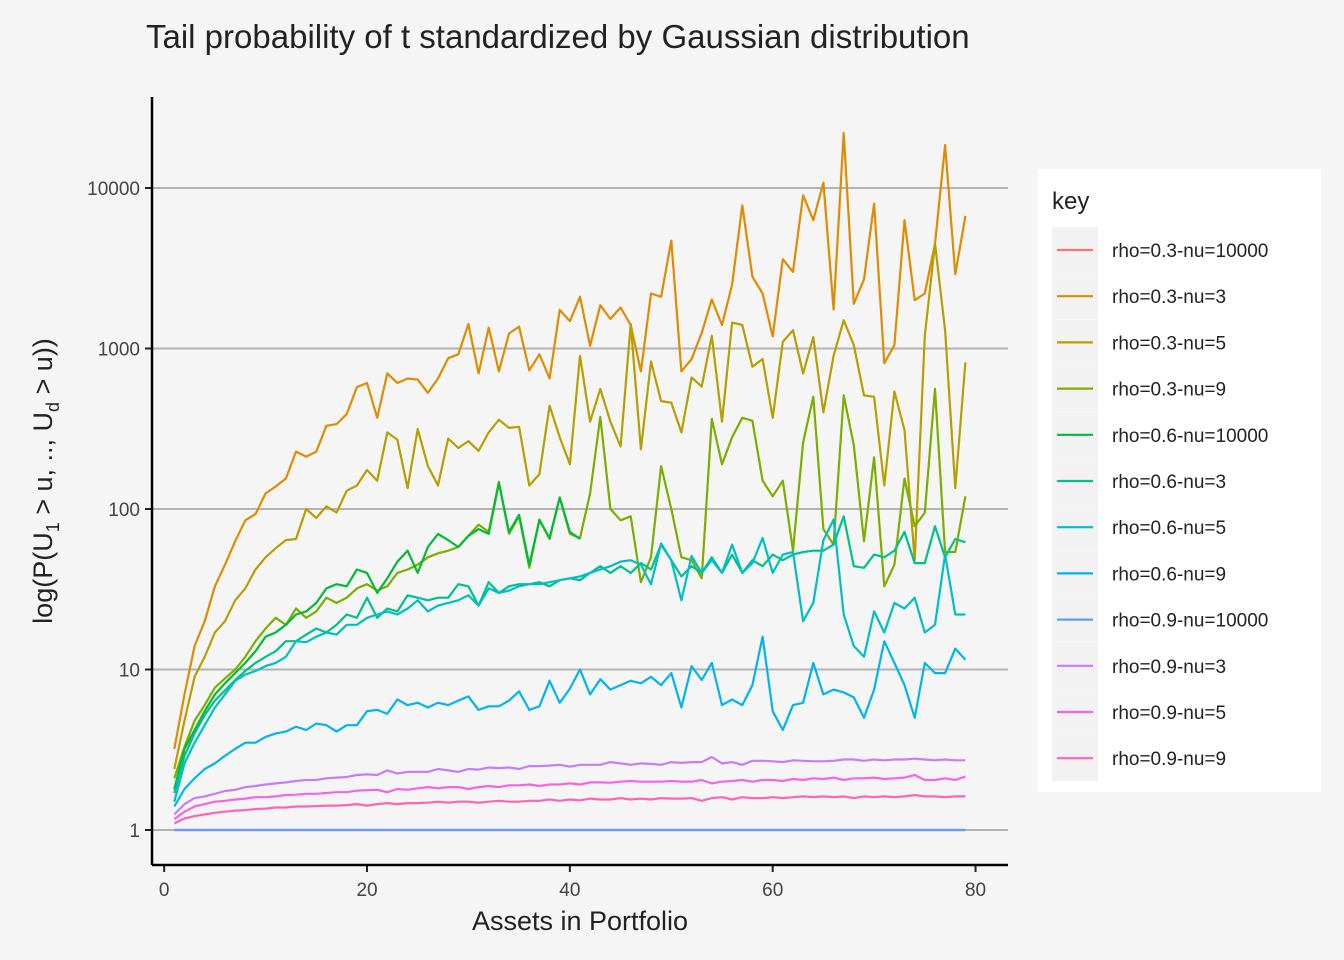 This screenshot has height=960, width=1344. Describe the element at coordinates (1169, 528) in the screenshot. I see `legend-entry-label: rho=0.6-nu=5` at that location.